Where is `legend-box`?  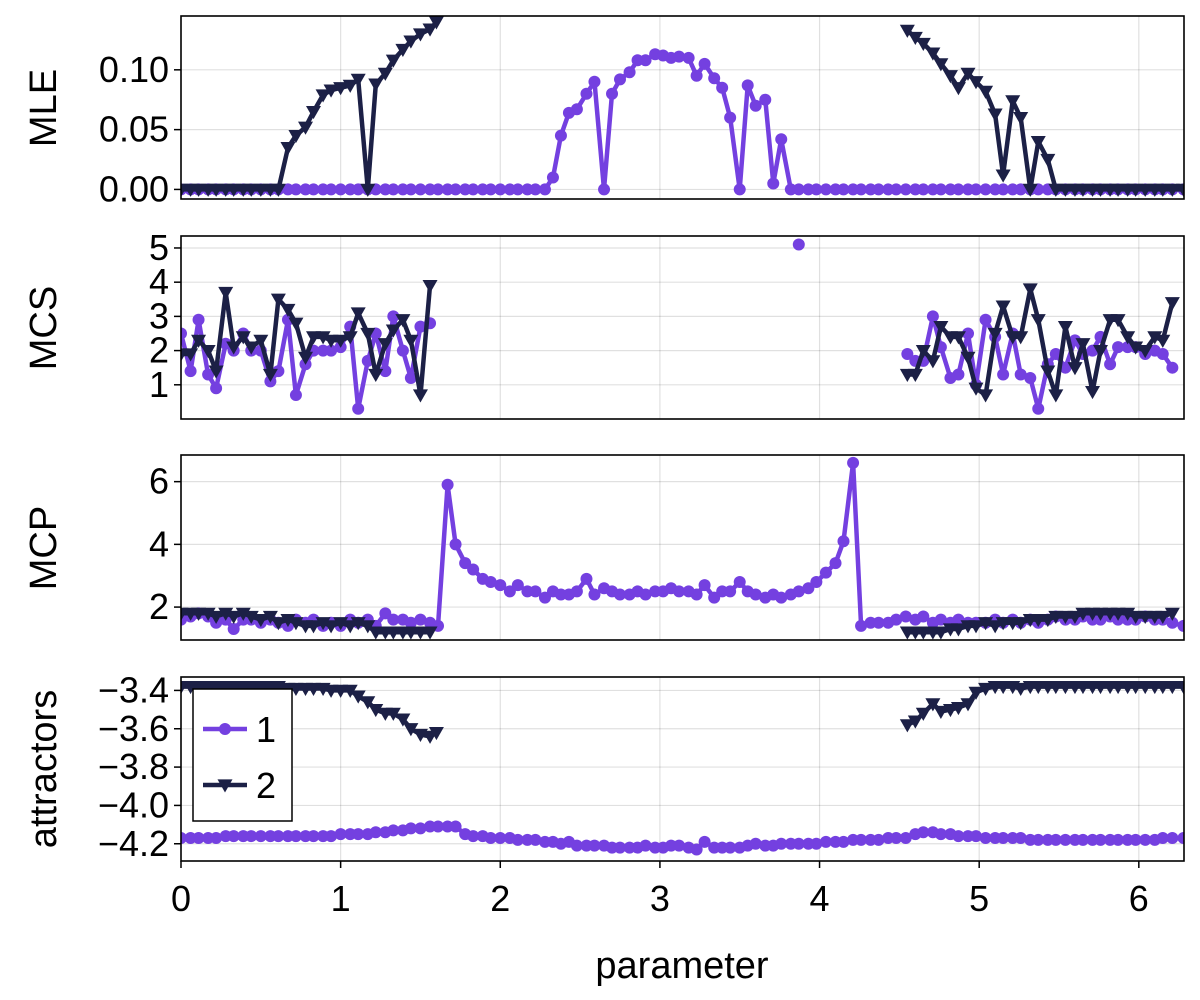 legend-box is located at coordinates (242, 755).